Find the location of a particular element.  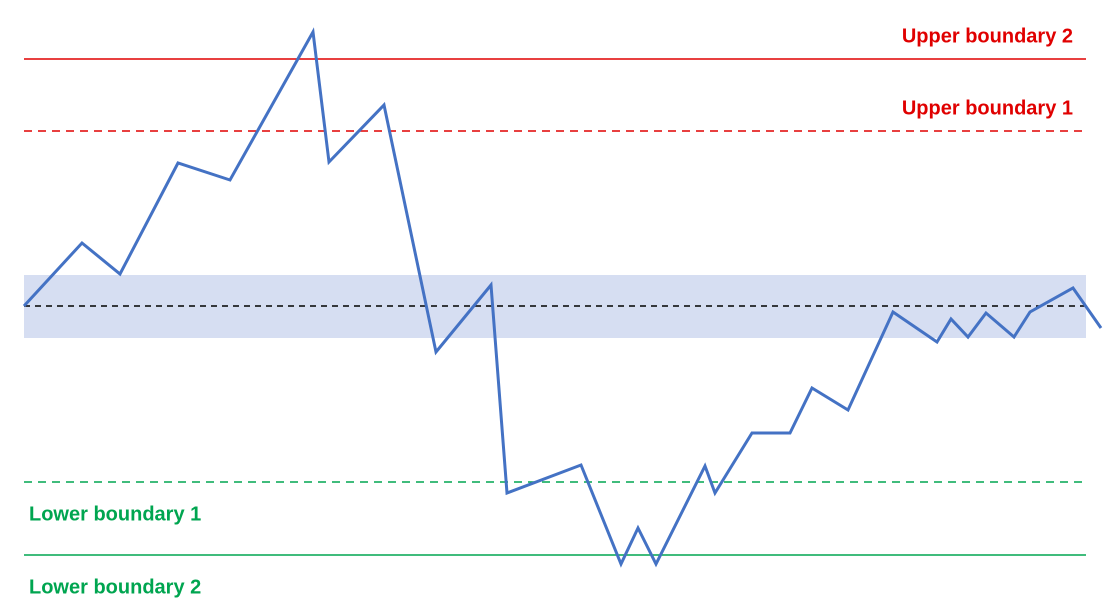

boundary-label: Upper boundary 1 is located at coordinates (987, 108).